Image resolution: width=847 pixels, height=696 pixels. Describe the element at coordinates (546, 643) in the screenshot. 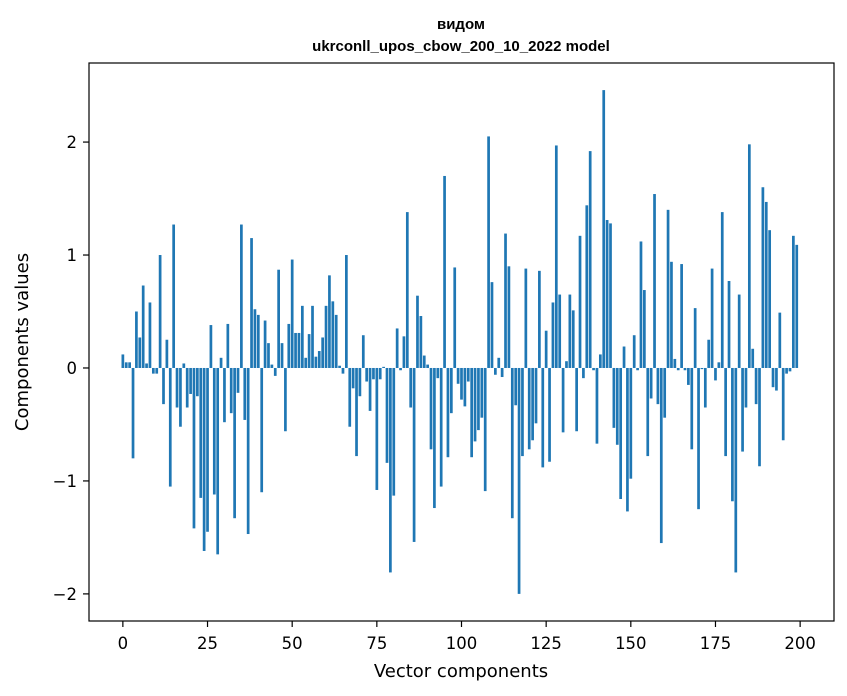

I see `x-tick-label: 125` at that location.